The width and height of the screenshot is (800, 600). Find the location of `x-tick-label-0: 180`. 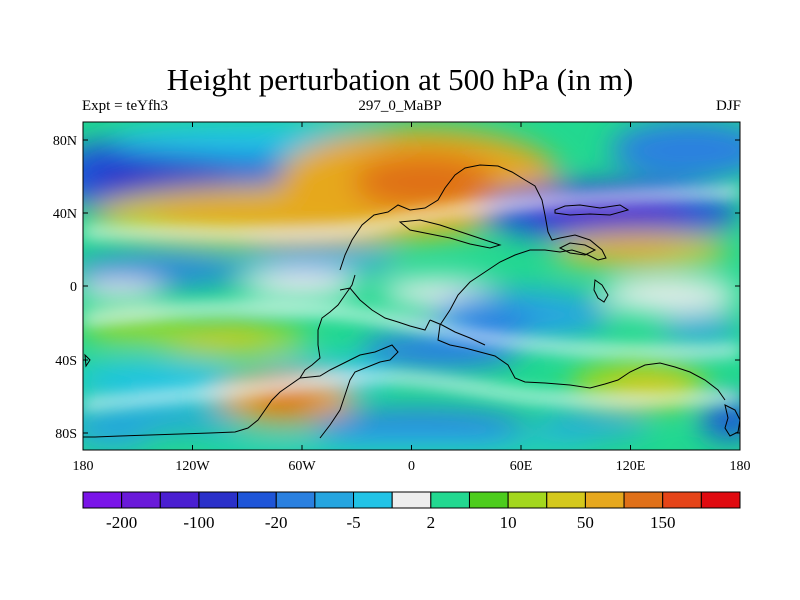

x-tick-label-0: 180 is located at coordinates (83, 466).